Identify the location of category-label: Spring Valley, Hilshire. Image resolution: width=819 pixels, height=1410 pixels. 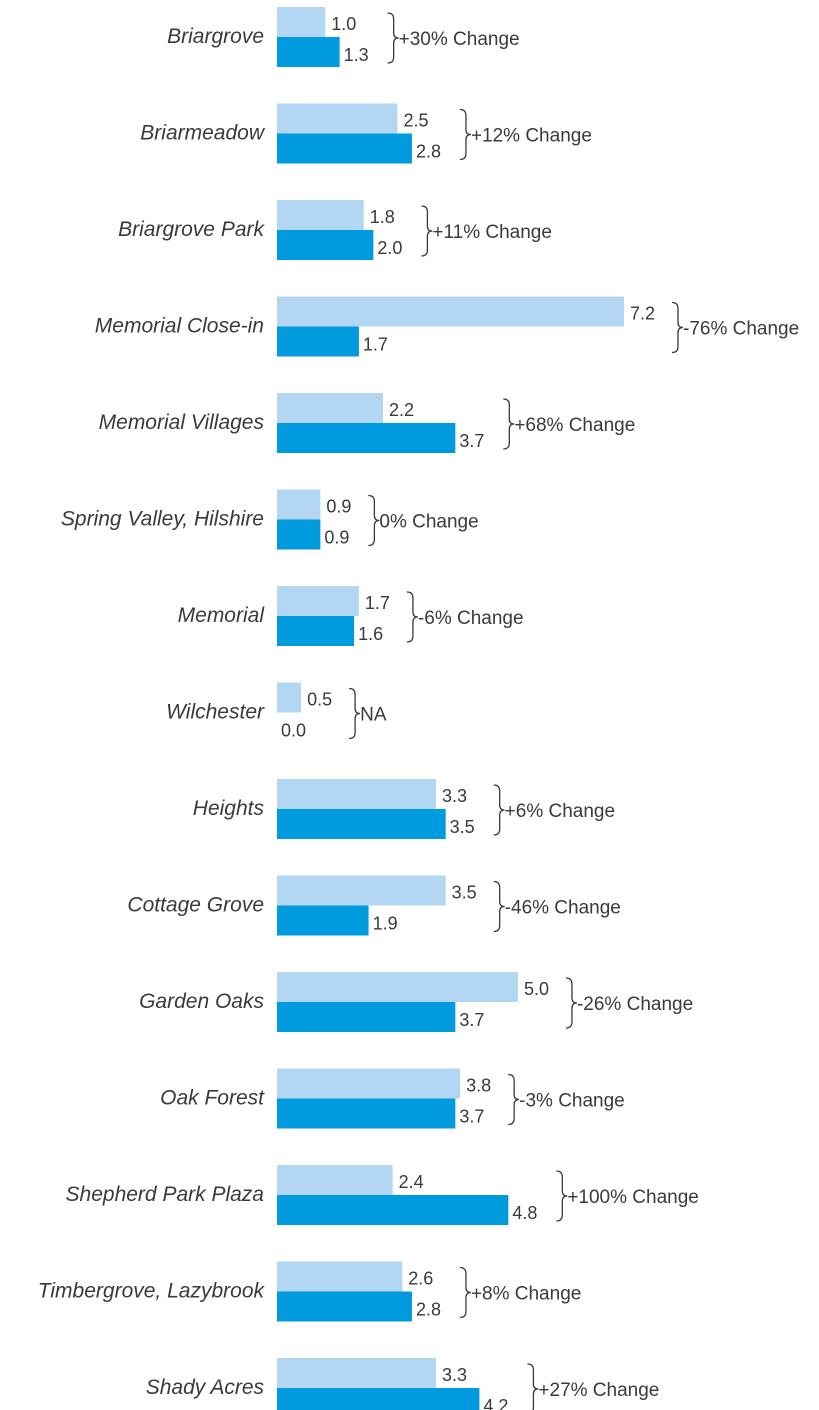
(162, 519).